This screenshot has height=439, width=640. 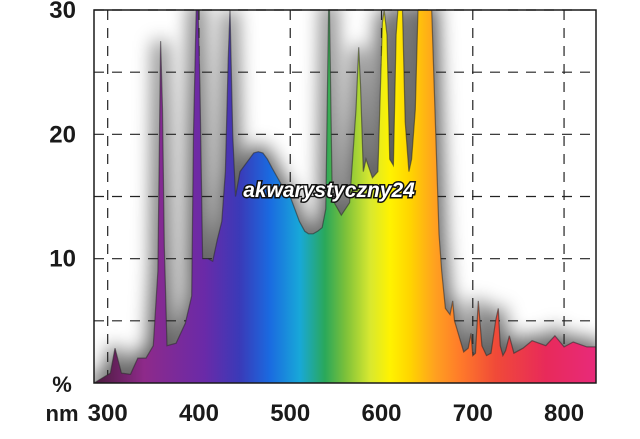 I want to click on x-unit-label: nm, so click(x=62, y=413).